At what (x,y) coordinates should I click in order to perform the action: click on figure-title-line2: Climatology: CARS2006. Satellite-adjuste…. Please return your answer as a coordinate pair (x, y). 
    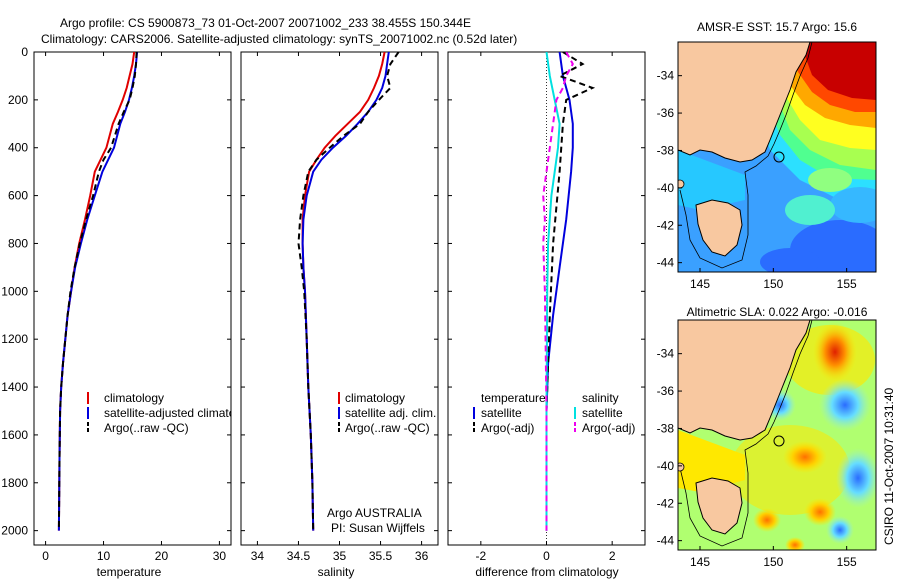
    Looking at the image, I should click on (279, 39).